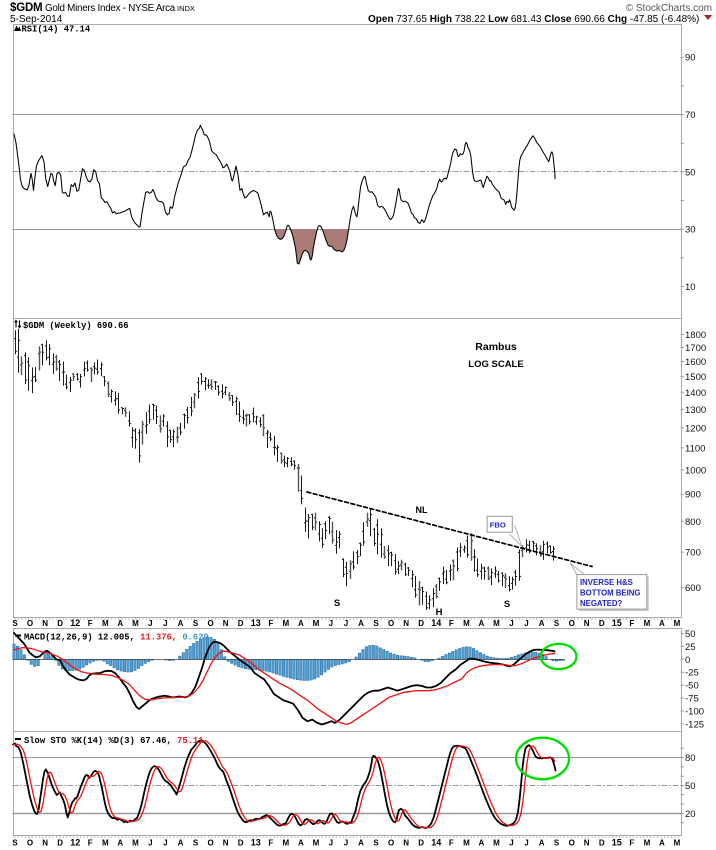 The height and width of the screenshot is (850, 716). What do you see at coordinates (687, 660) in the screenshot?
I see `svg-text: 0` at bounding box center [687, 660].